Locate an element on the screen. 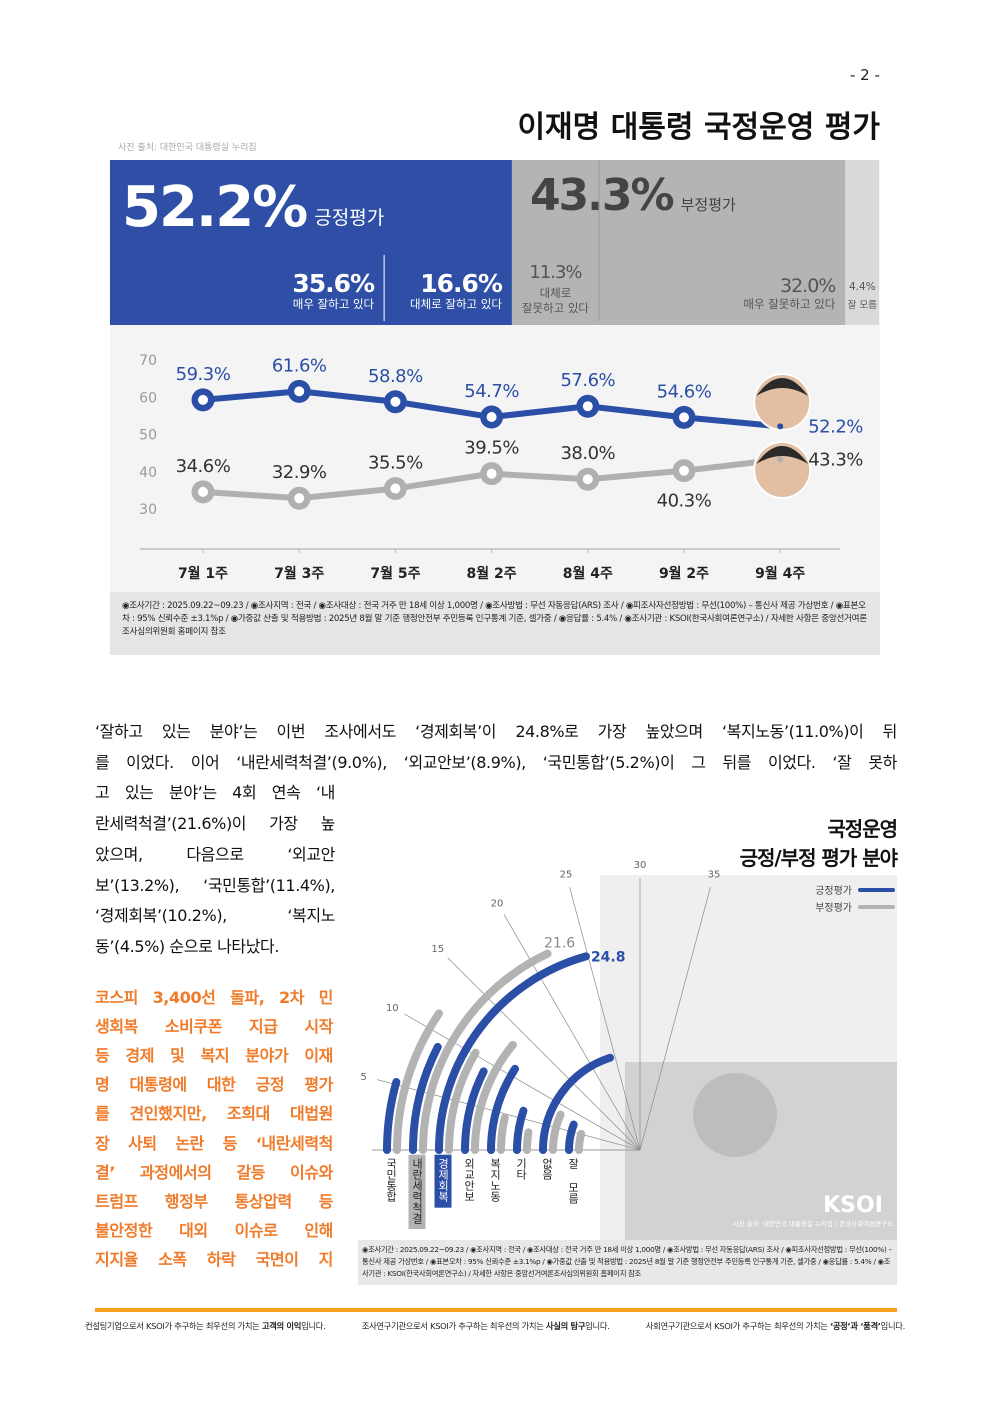 The height and width of the screenshot is (1403, 992). highlight-line: 를 견인했지만, 조희대 대법원 is located at coordinates (214, 1114).